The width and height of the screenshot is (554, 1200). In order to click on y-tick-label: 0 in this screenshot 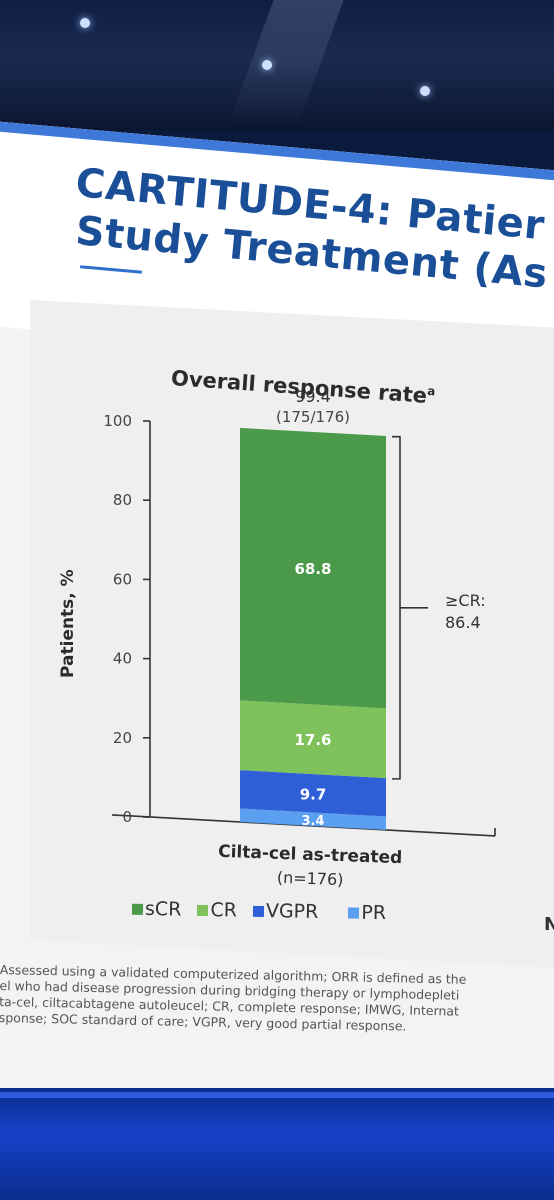, I will do `click(127, 817)`.